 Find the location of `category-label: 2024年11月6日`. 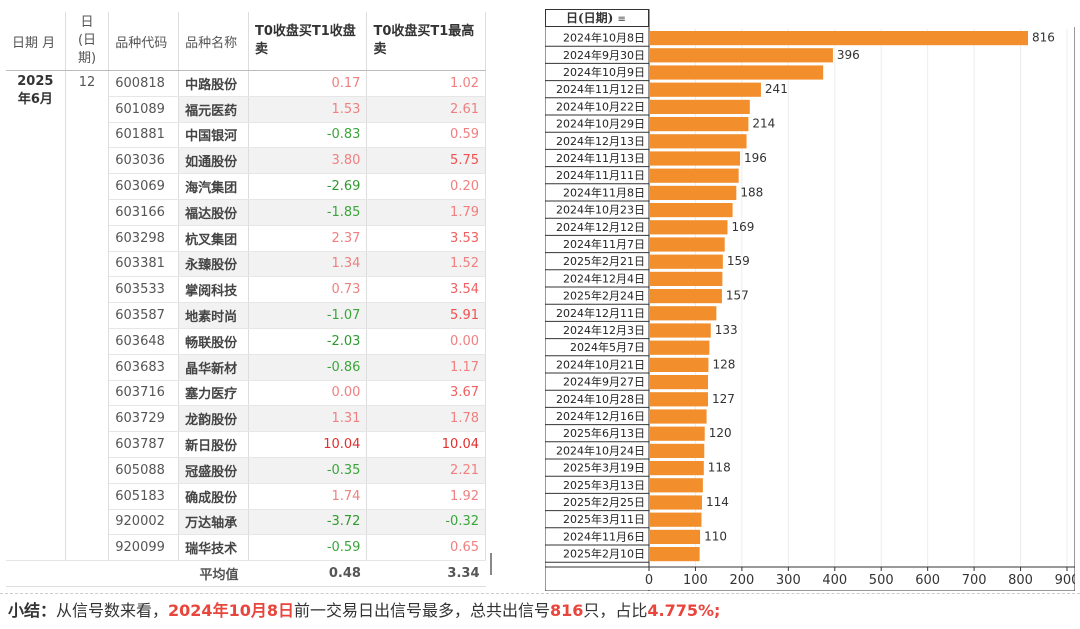

category-label: 2024年11月6日 is located at coordinates (604, 536).